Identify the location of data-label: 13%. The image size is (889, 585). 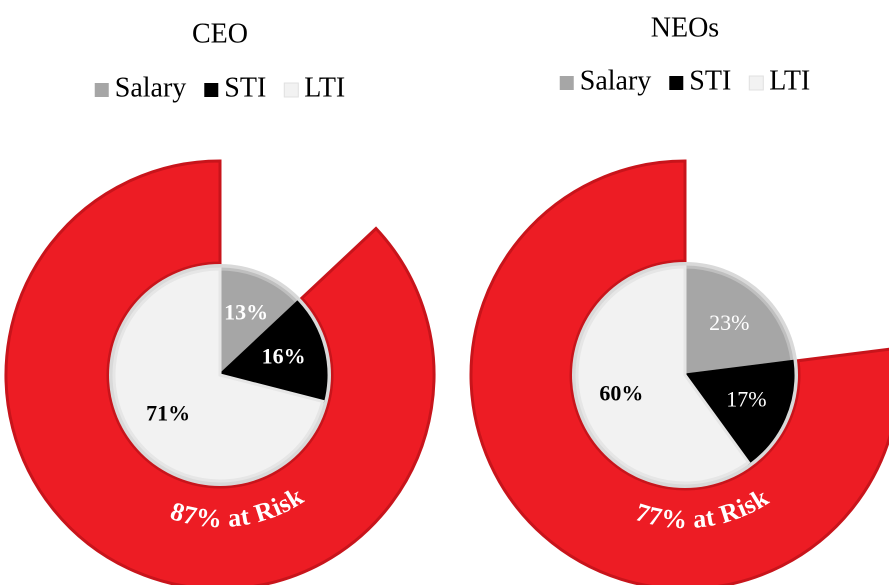
(246, 312).